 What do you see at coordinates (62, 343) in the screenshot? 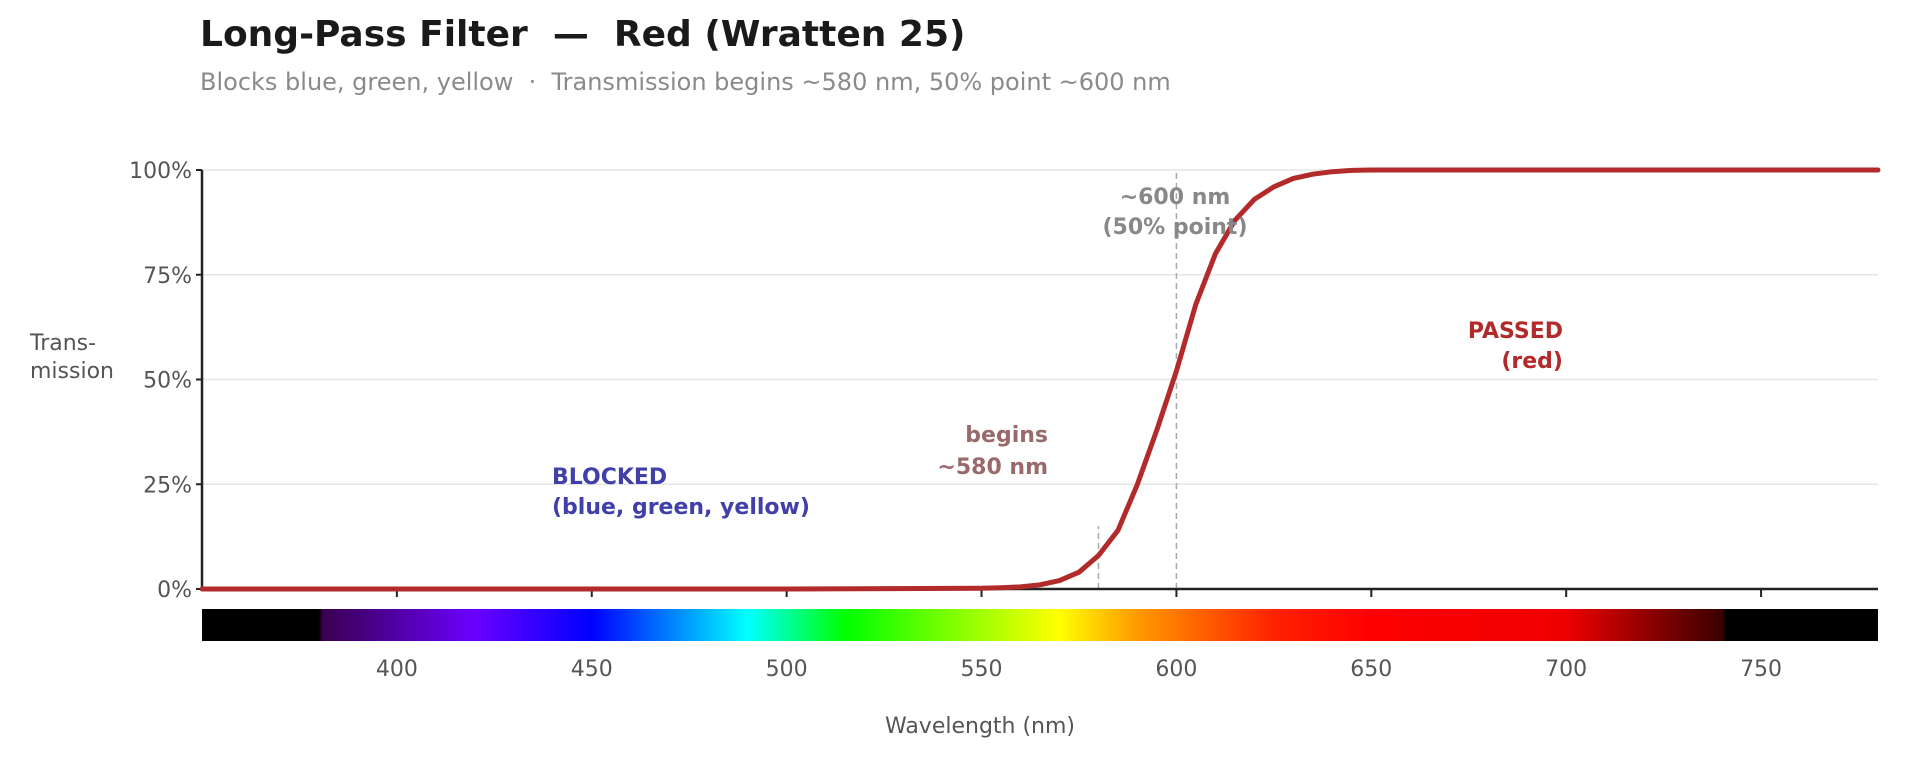
I see `y-axis-label-line1: Trans-` at bounding box center [62, 343].